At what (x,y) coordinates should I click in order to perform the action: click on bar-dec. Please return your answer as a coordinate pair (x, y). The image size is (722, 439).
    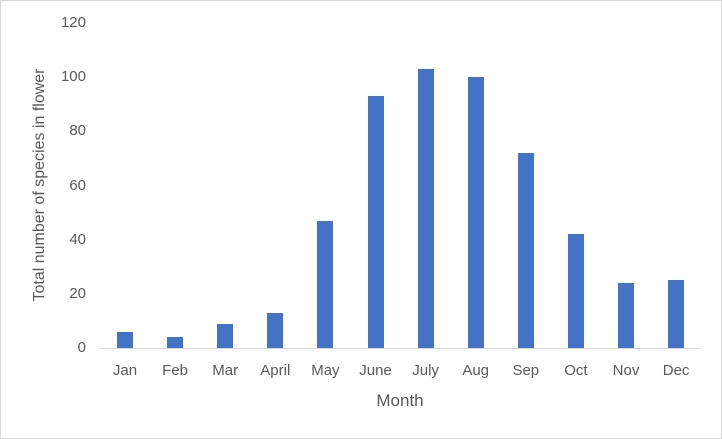
    Looking at the image, I should click on (676, 314).